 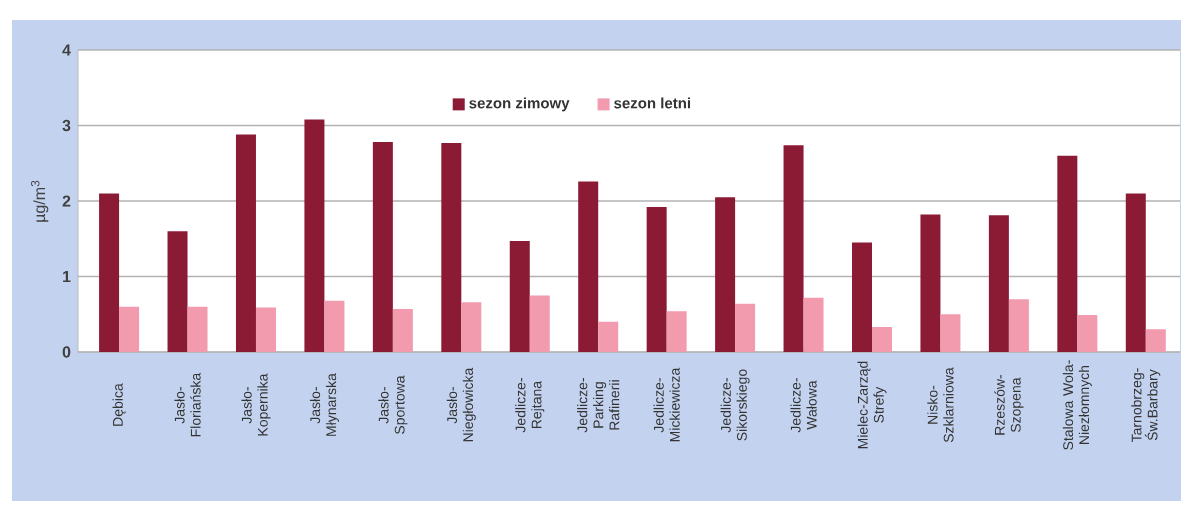 What do you see at coordinates (530, 405) in the screenshot?
I see `x-tick-label: Jedlicze-Rejtana` at bounding box center [530, 405].